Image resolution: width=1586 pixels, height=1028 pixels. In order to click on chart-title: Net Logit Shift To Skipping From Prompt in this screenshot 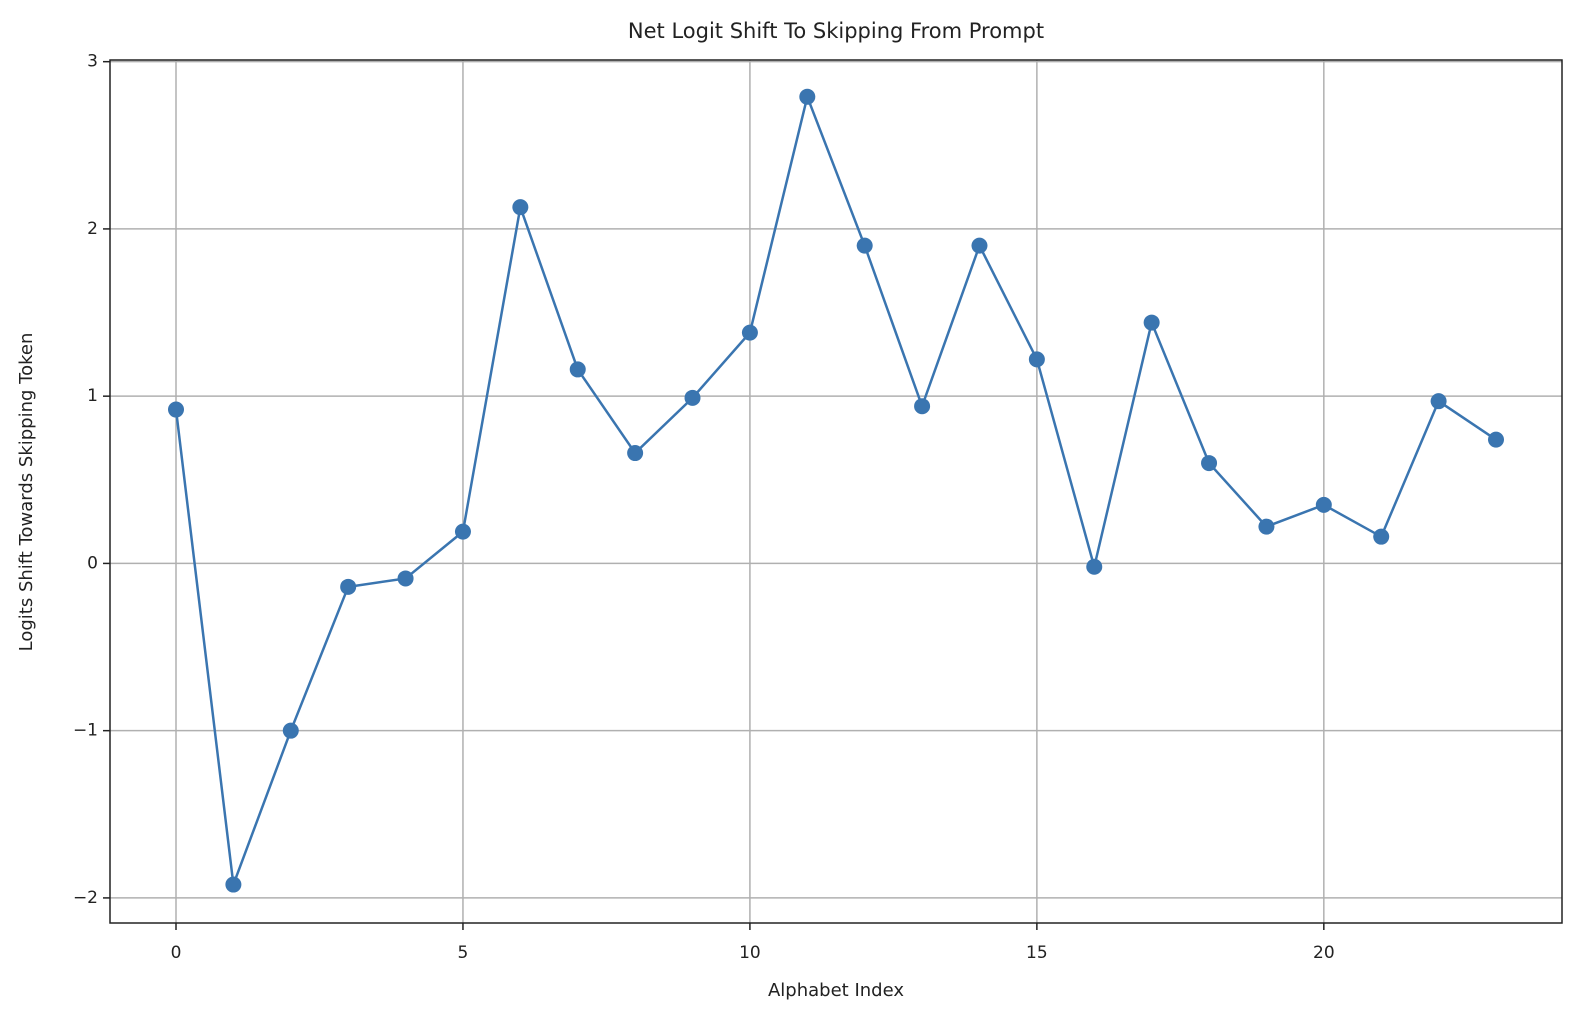, I will do `click(836, 31)`.